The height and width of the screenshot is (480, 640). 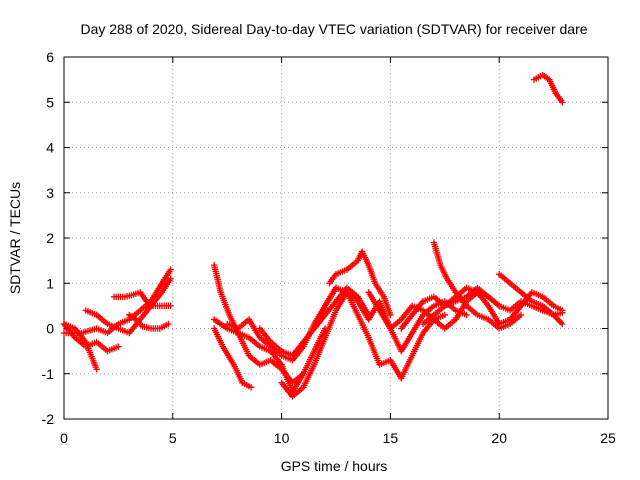 I want to click on y-tick-label: 3, so click(x=50, y=193).